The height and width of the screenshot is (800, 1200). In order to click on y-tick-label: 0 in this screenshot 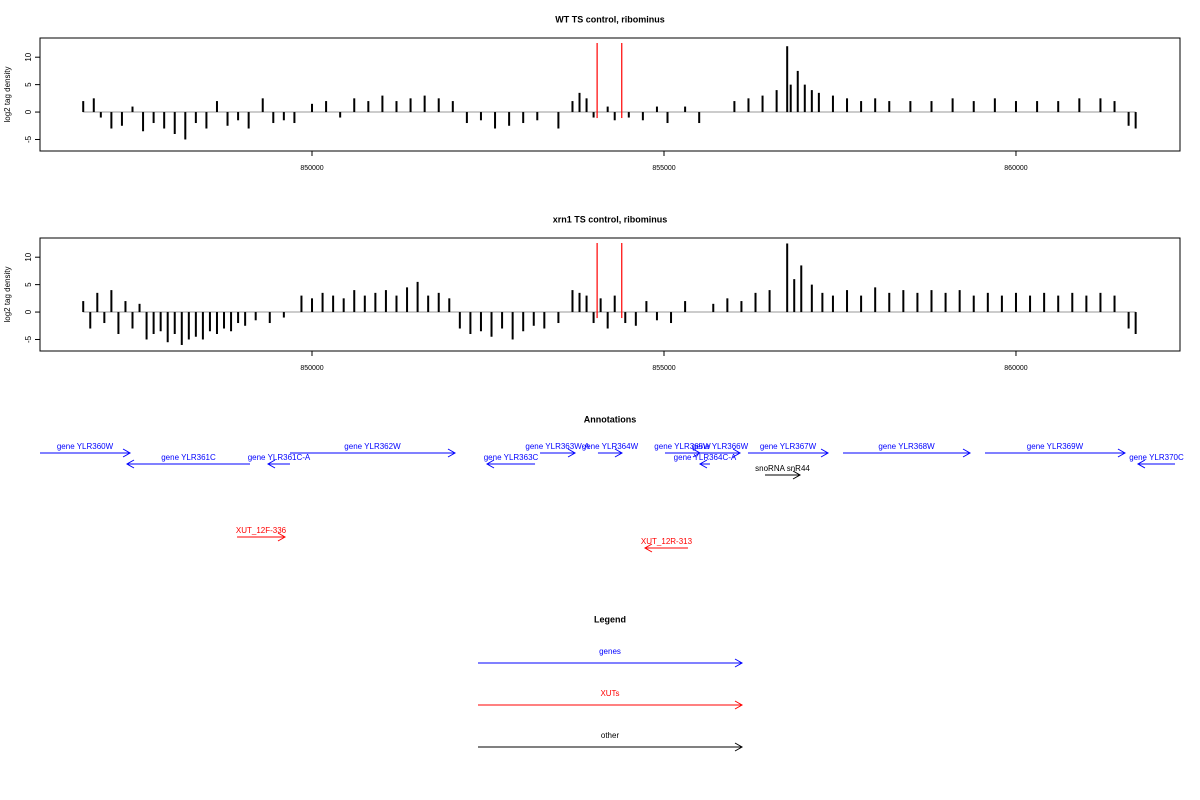, I will do `click(28, 111)`.